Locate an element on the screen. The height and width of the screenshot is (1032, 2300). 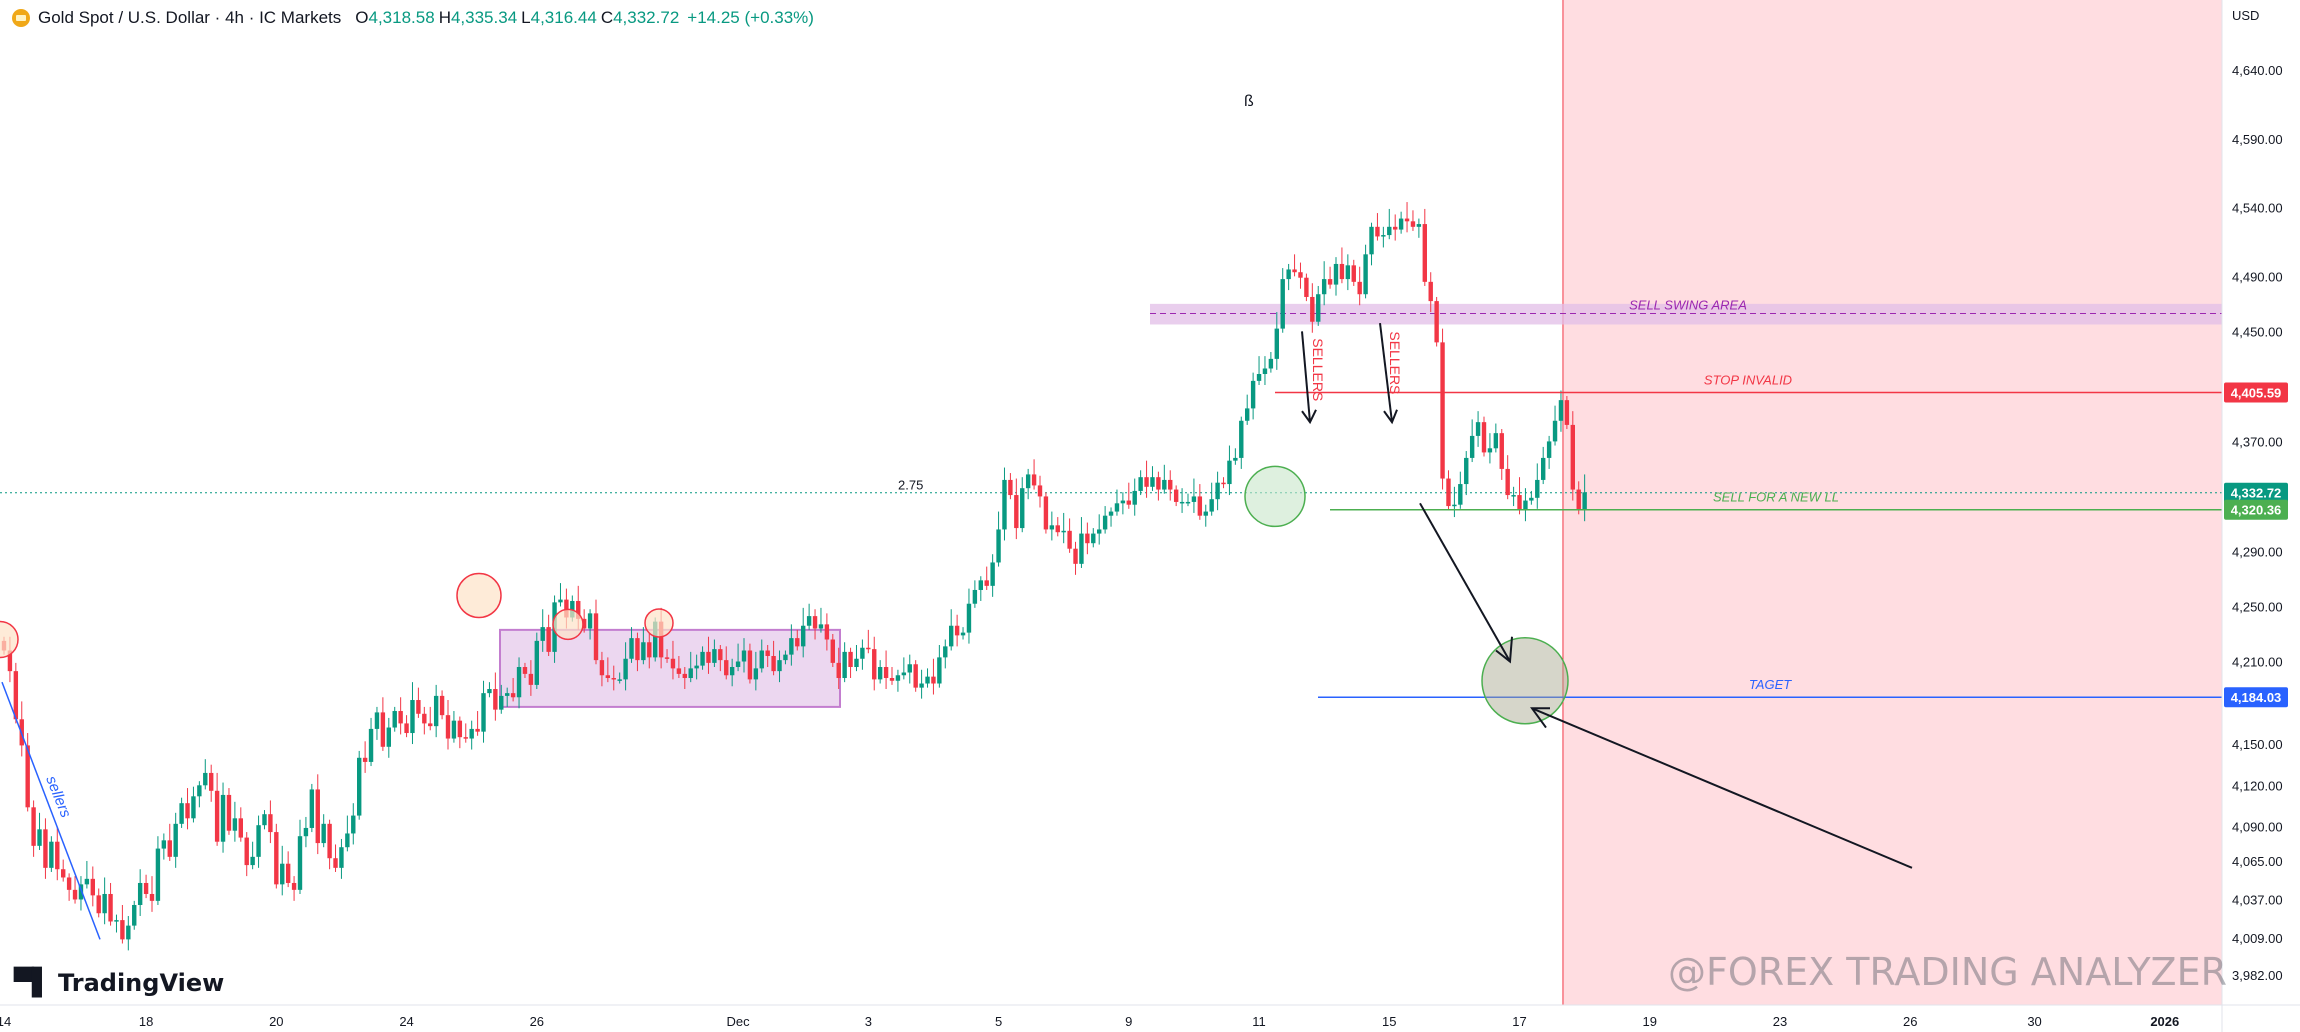
time-tick-label: 20 is located at coordinates (276, 1021).